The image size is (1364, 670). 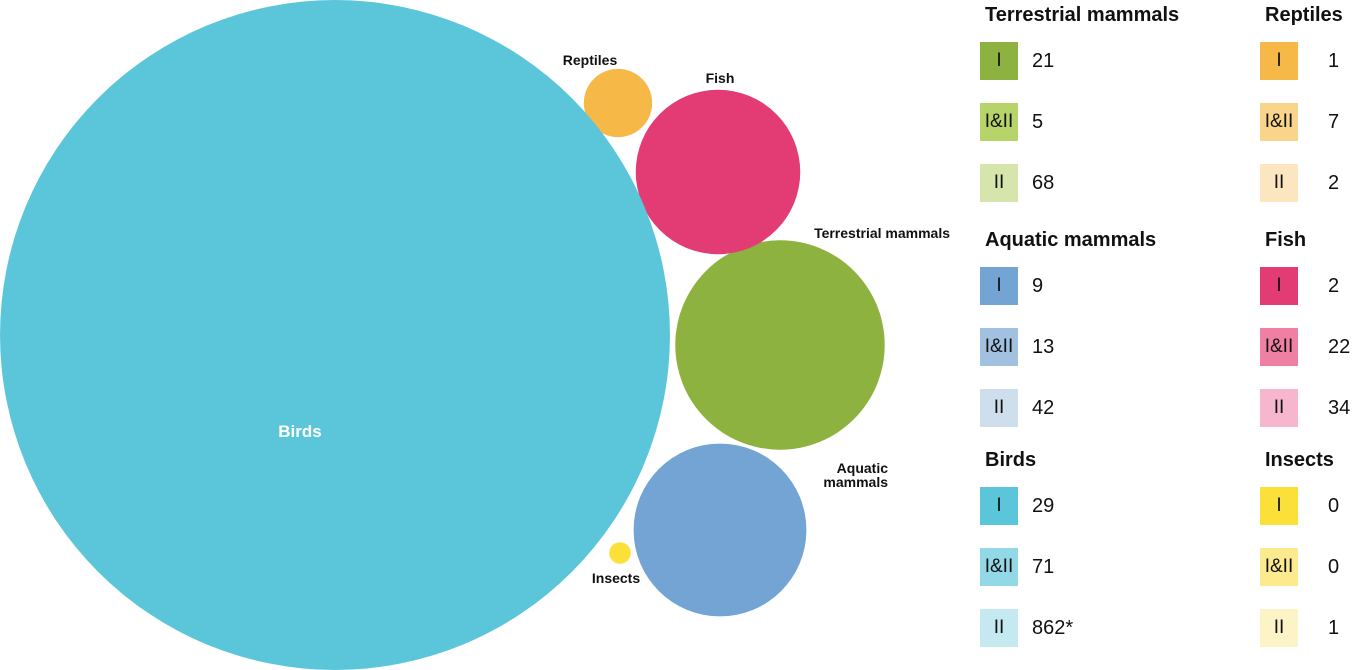 I want to click on legend-title: Birds, so click(x=1011, y=460).